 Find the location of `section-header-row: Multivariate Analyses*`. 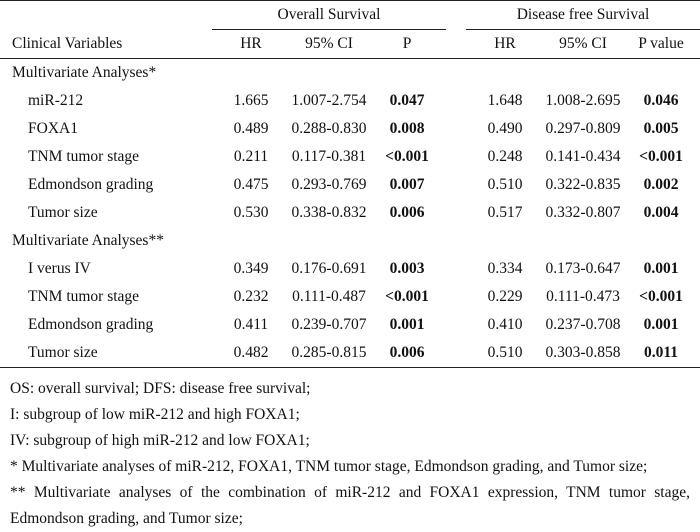

section-header-row: Multivariate Analyses* is located at coordinates (350, 73).